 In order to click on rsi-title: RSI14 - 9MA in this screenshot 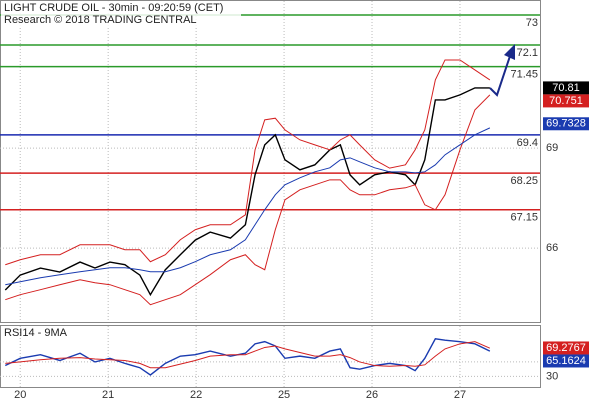, I will do `click(36, 333)`.